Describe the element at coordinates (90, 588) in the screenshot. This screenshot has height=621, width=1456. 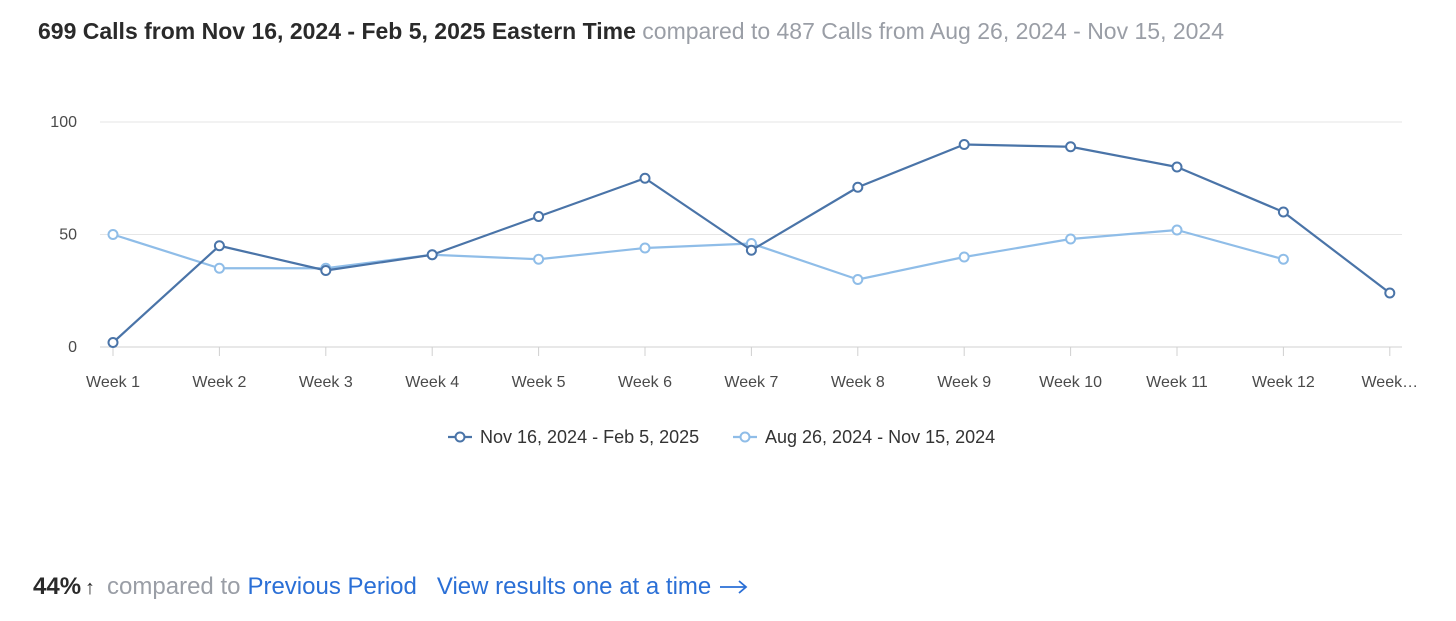
I see `arrow-up-icon: ↑` at that location.